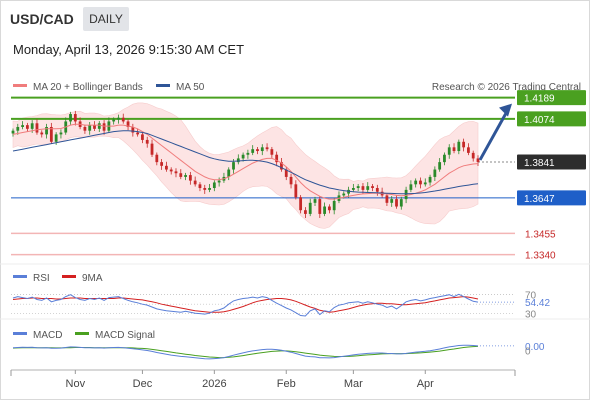  I want to click on legend-label-0: MA 20 + Bollinger Bands, so click(88, 87).